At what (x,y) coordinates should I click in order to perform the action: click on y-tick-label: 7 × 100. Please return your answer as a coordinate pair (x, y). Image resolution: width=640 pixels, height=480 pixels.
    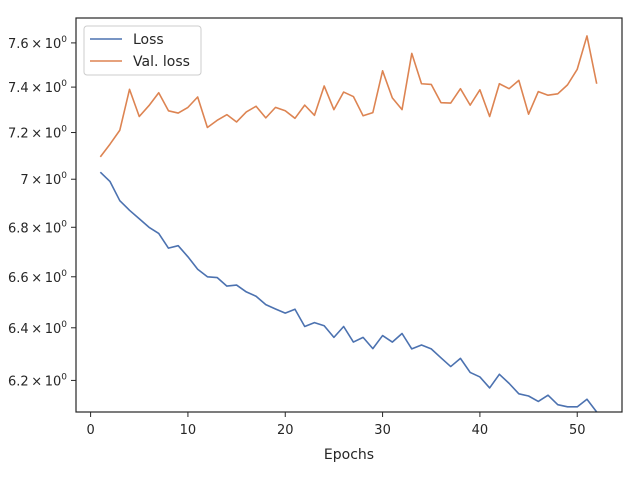
    Looking at the image, I should click on (43, 179).